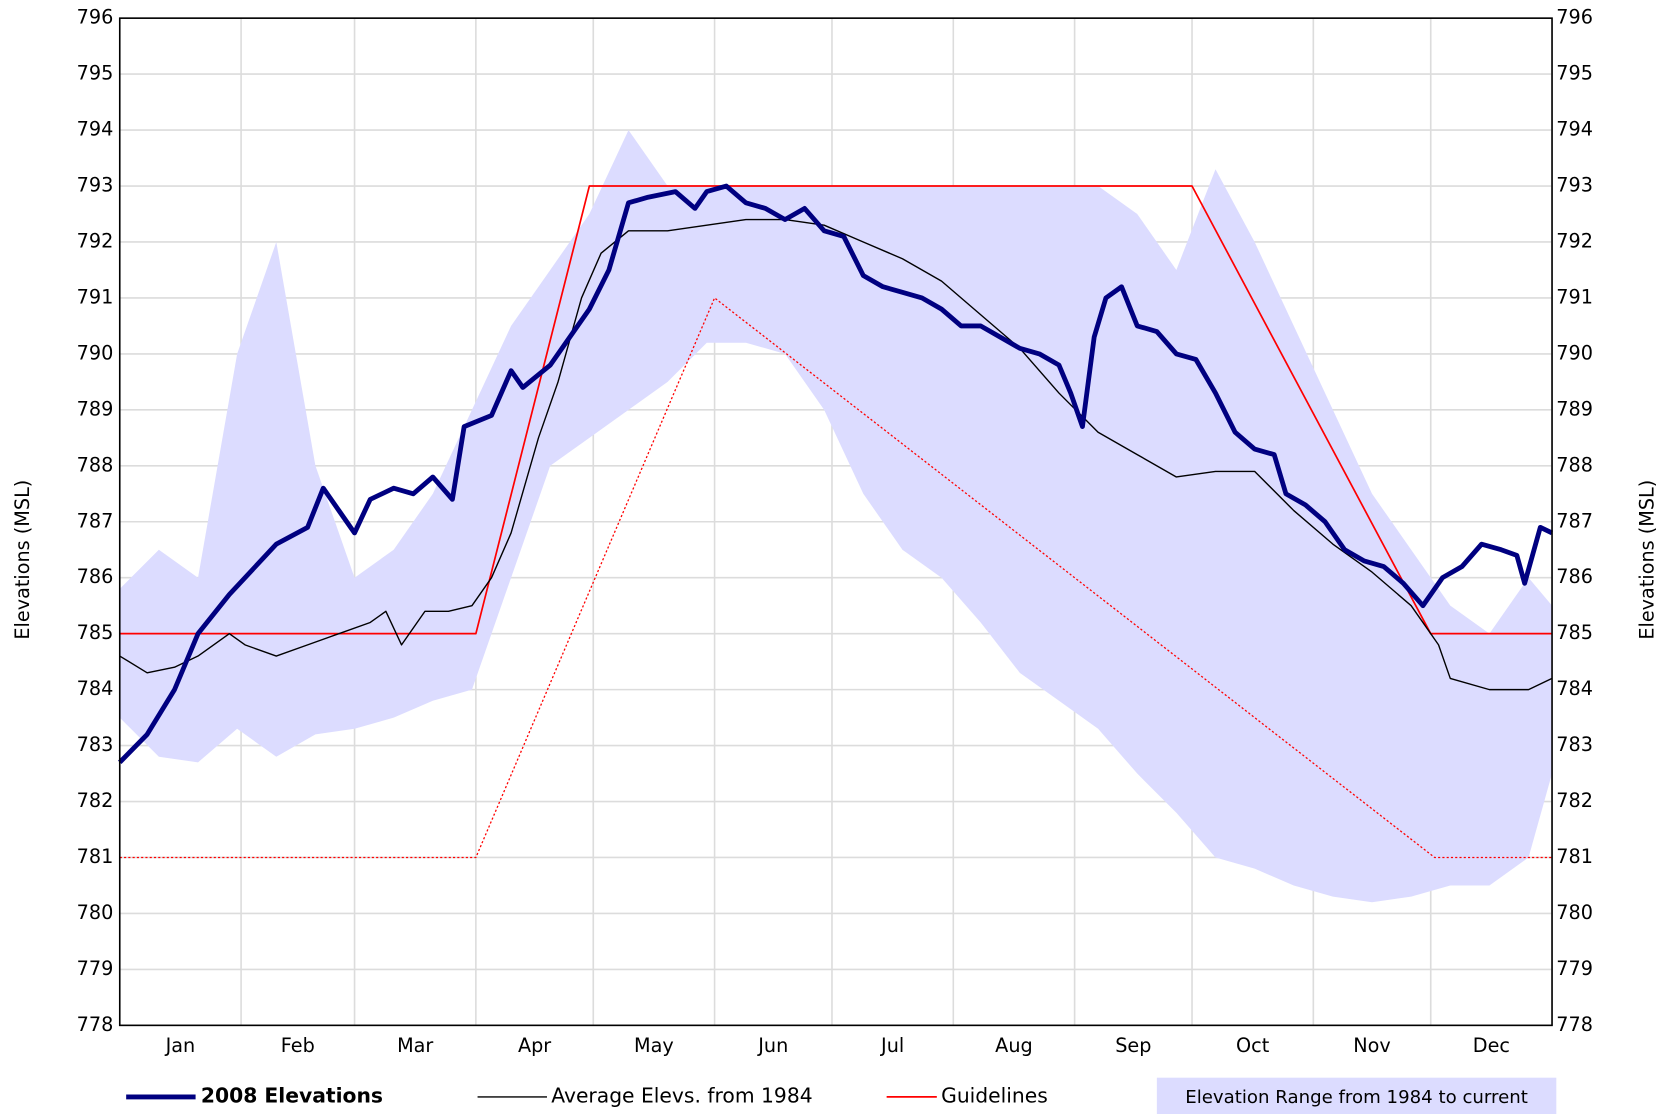 The height and width of the screenshot is (1114, 1675). What do you see at coordinates (95, 352) in the screenshot?
I see `y-tick-label: 790` at bounding box center [95, 352].